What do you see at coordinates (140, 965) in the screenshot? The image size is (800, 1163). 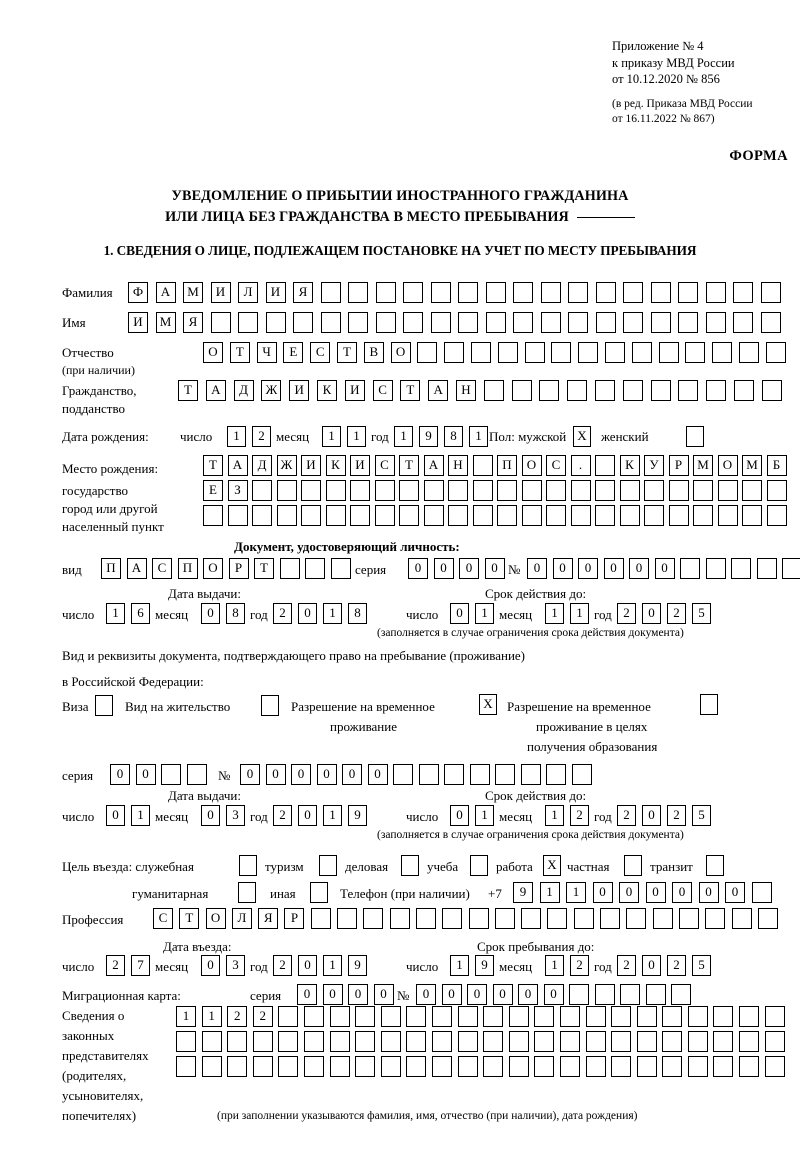 I see `cell: 7` at bounding box center [140, 965].